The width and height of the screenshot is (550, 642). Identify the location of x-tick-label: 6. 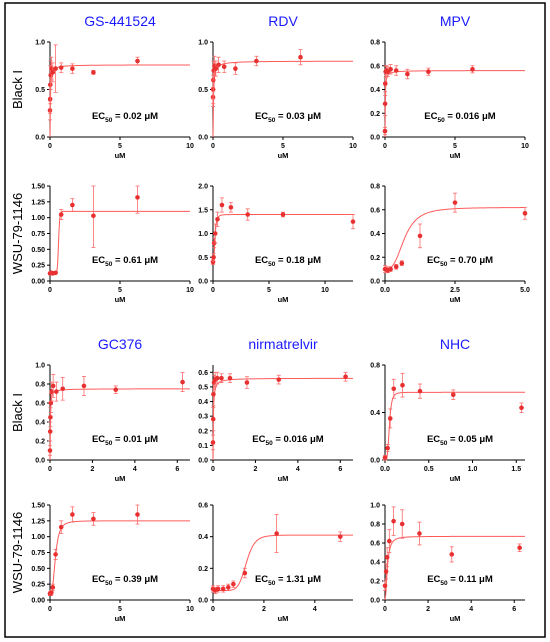
(514, 609).